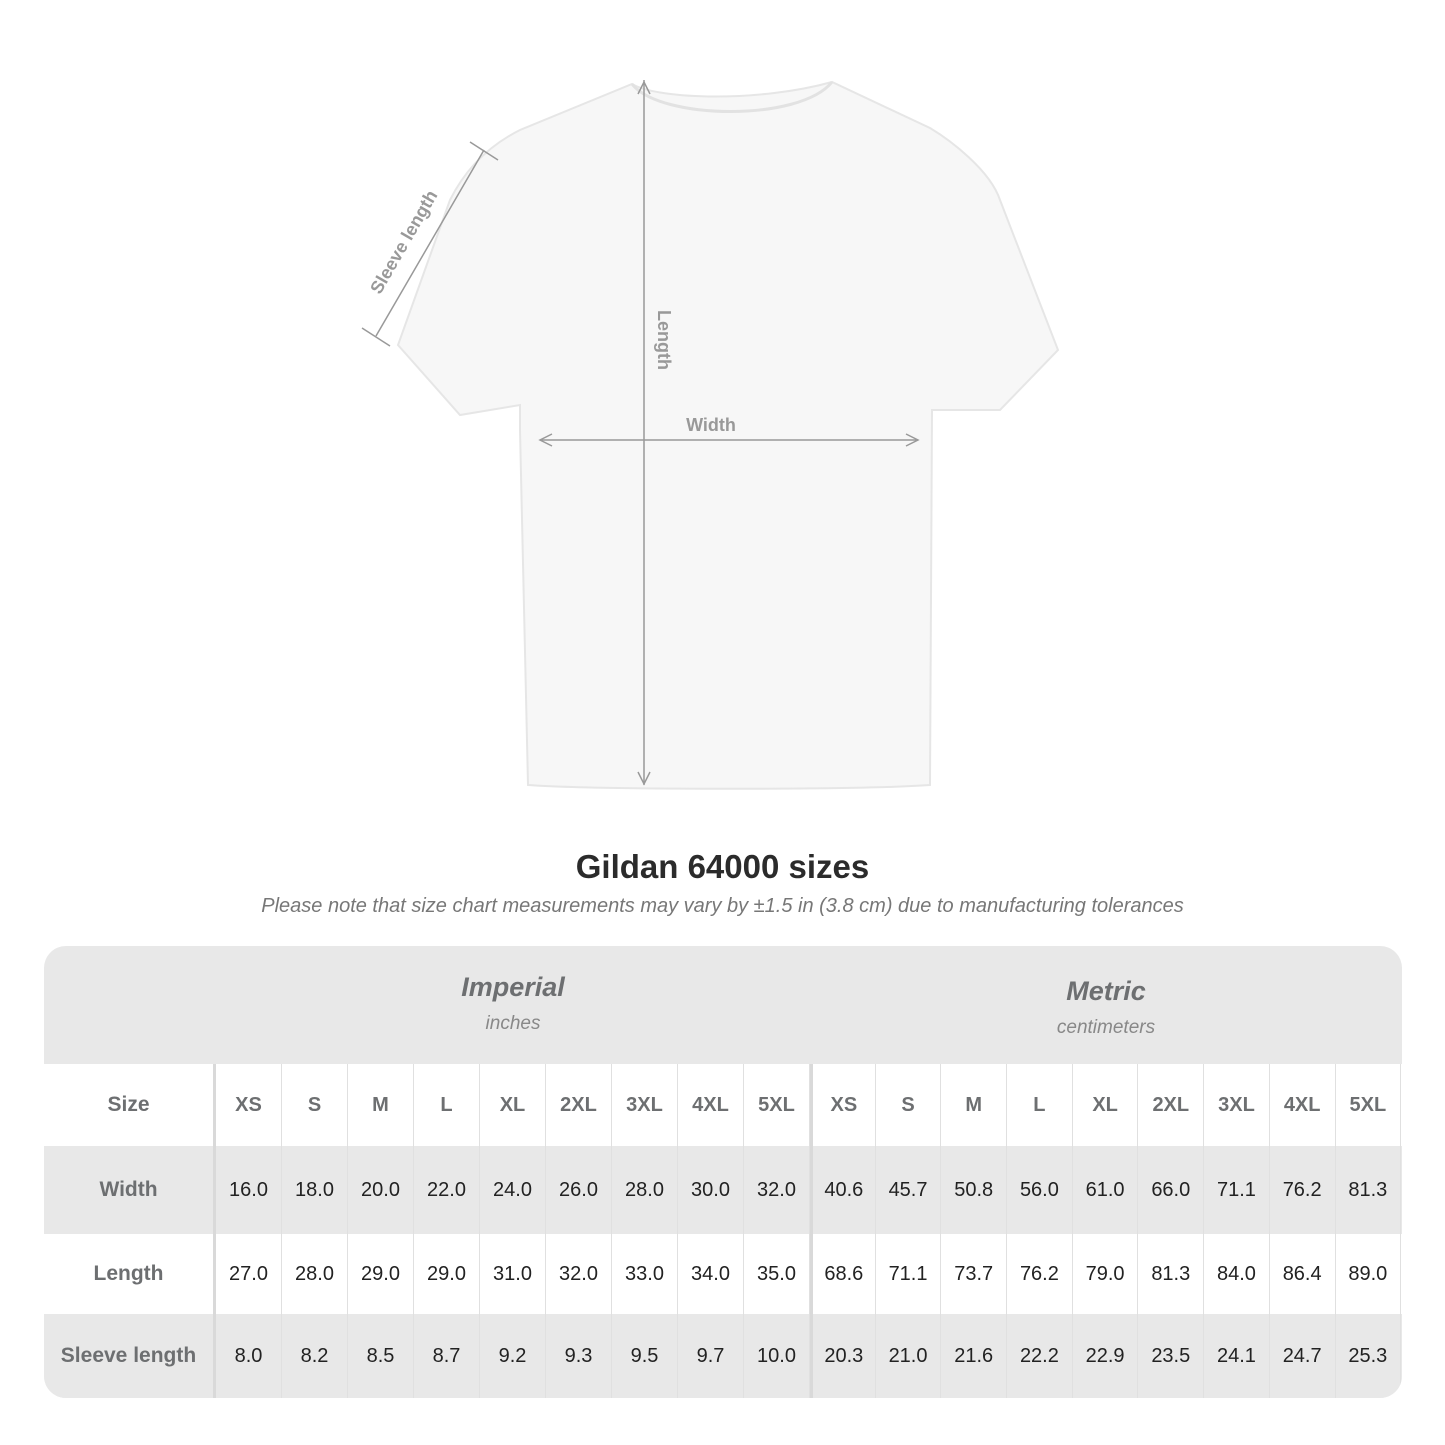 The width and height of the screenshot is (1445, 1445). Describe the element at coordinates (249, 1356) in the screenshot. I see `imperial-cell: 8.0` at that location.